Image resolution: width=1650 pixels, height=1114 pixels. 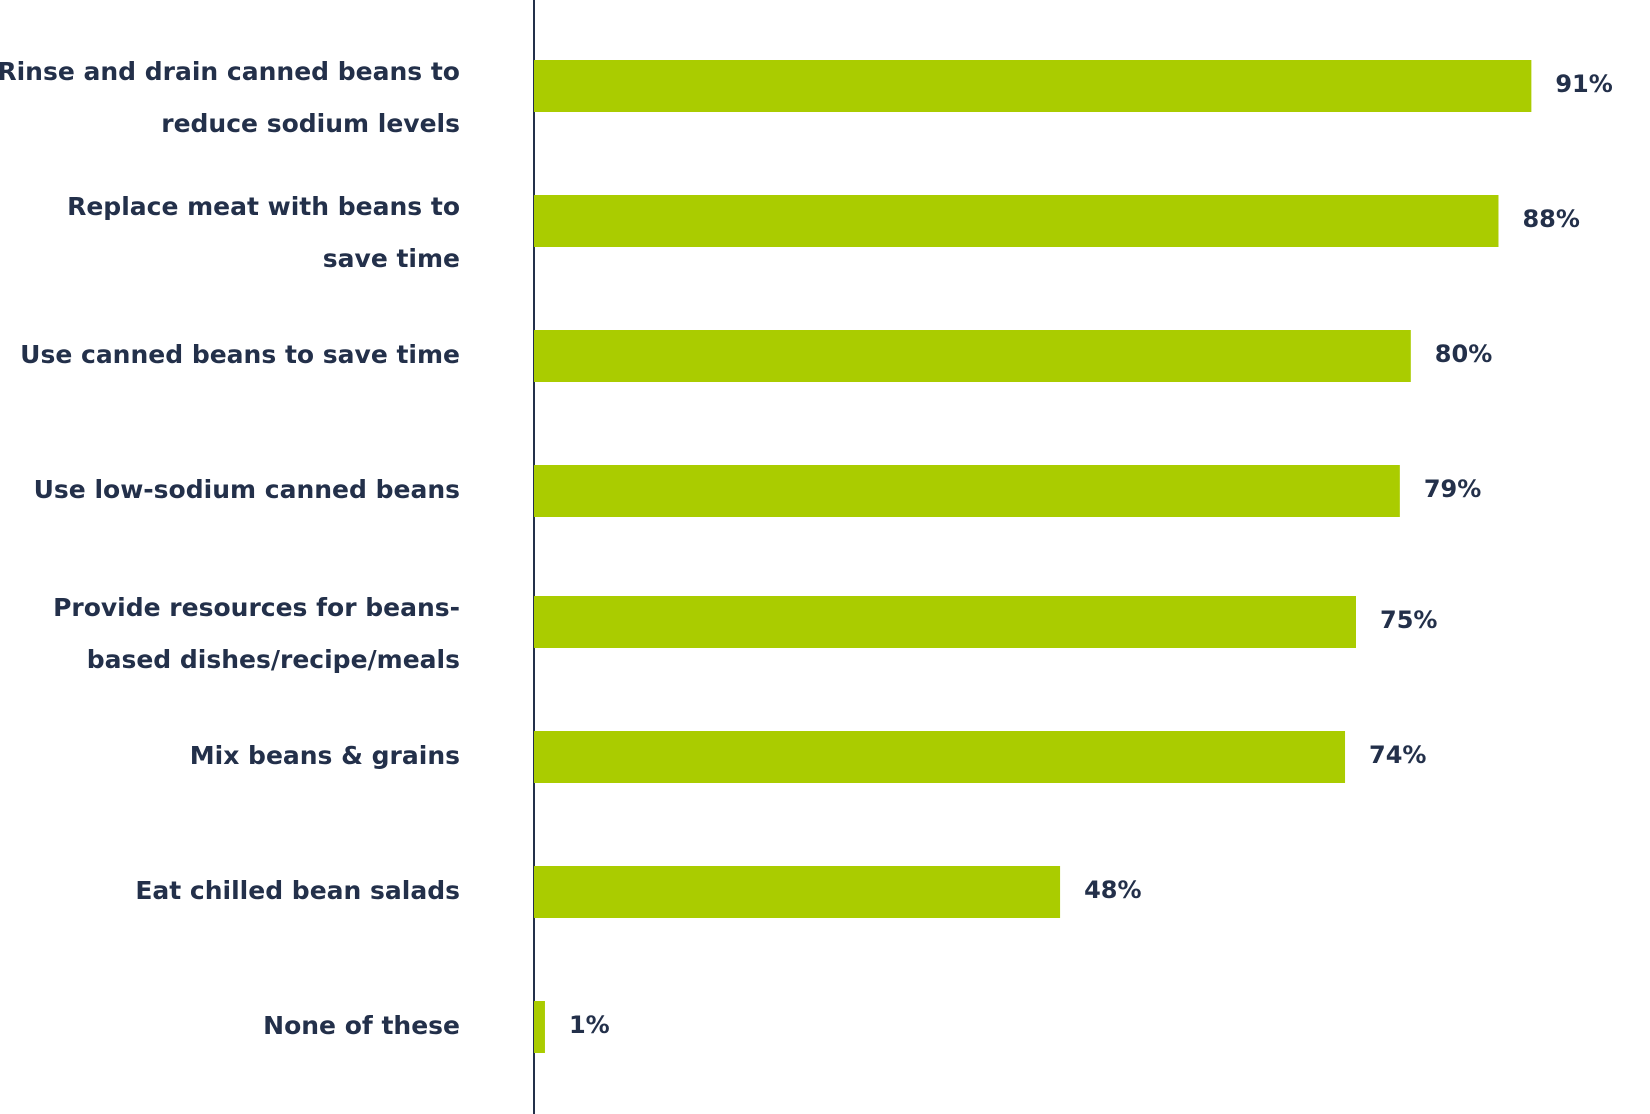 What do you see at coordinates (1408, 620) in the screenshot?
I see `value-label-5: 75%` at bounding box center [1408, 620].